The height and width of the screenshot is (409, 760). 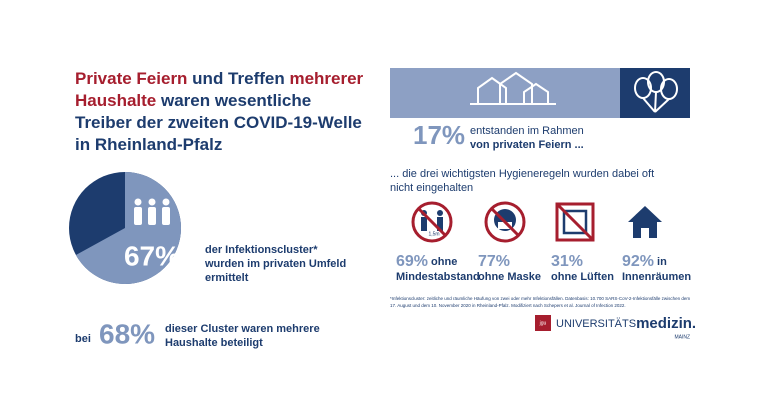 I want to click on rule-value: 31%, so click(x=567, y=261).